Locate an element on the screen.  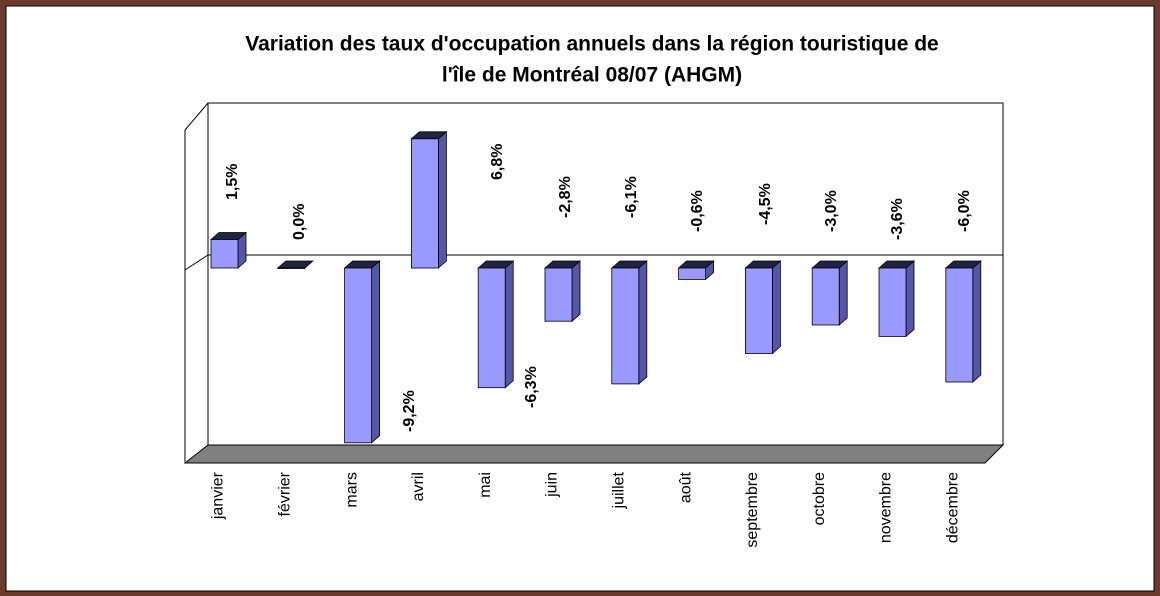
x-tick-label: mai is located at coordinates (485, 485).